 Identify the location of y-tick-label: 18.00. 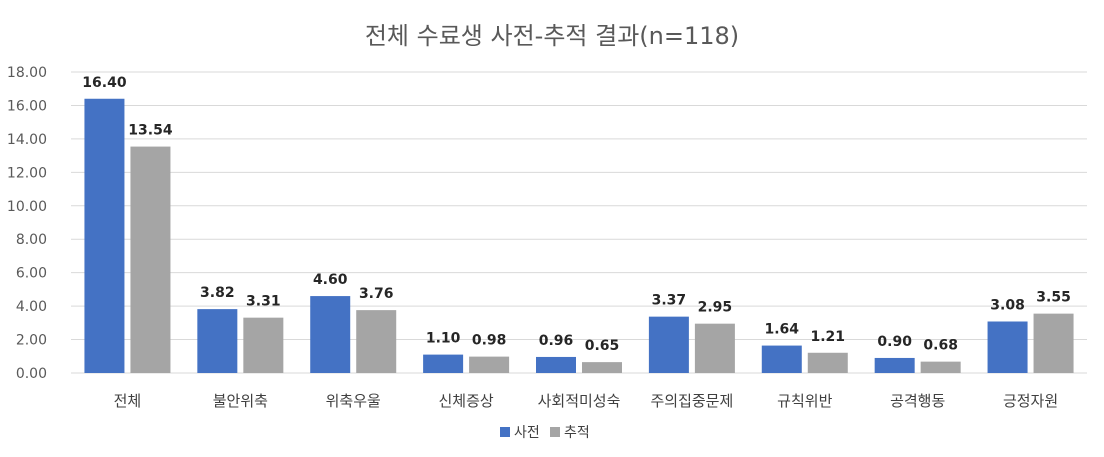
(27, 73).